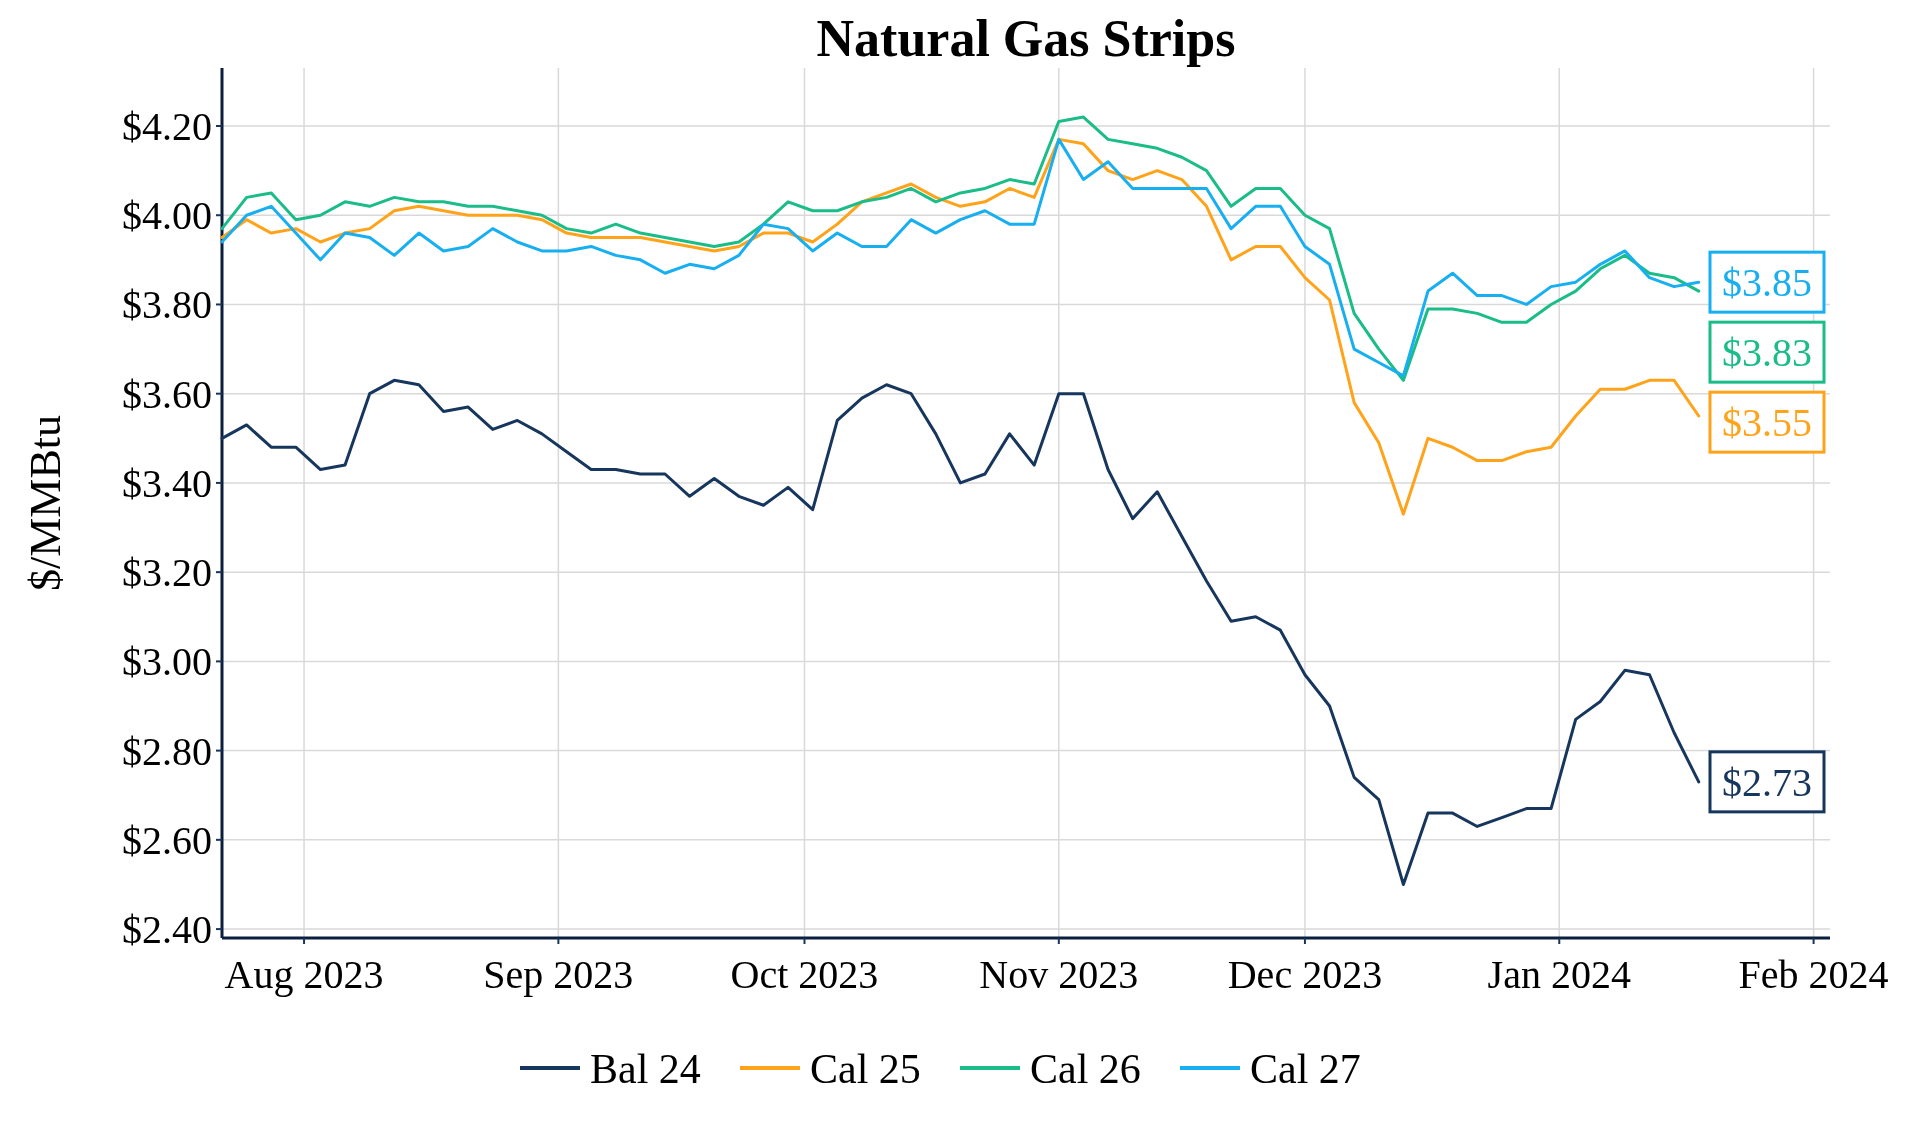 Image resolution: width=1920 pixels, height=1128 pixels. Describe the element at coordinates (304, 974) in the screenshot. I see `x-tick-label: Aug 2023` at that location.